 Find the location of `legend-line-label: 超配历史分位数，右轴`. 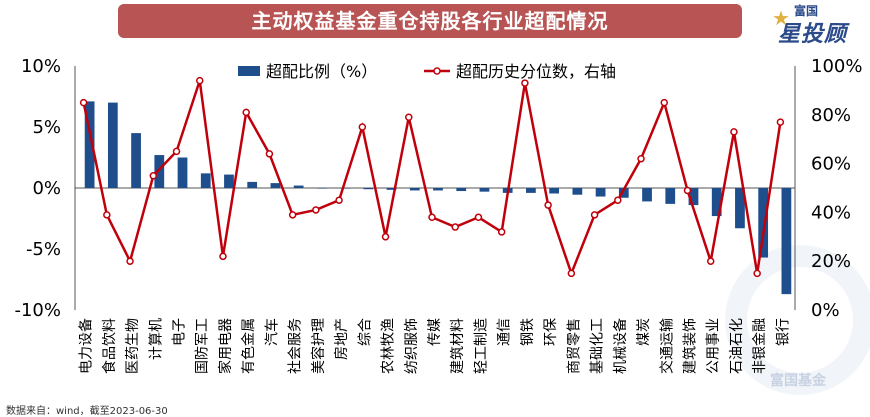

legend-line-label: 超配历史分位数，右轴 is located at coordinates (536, 71).